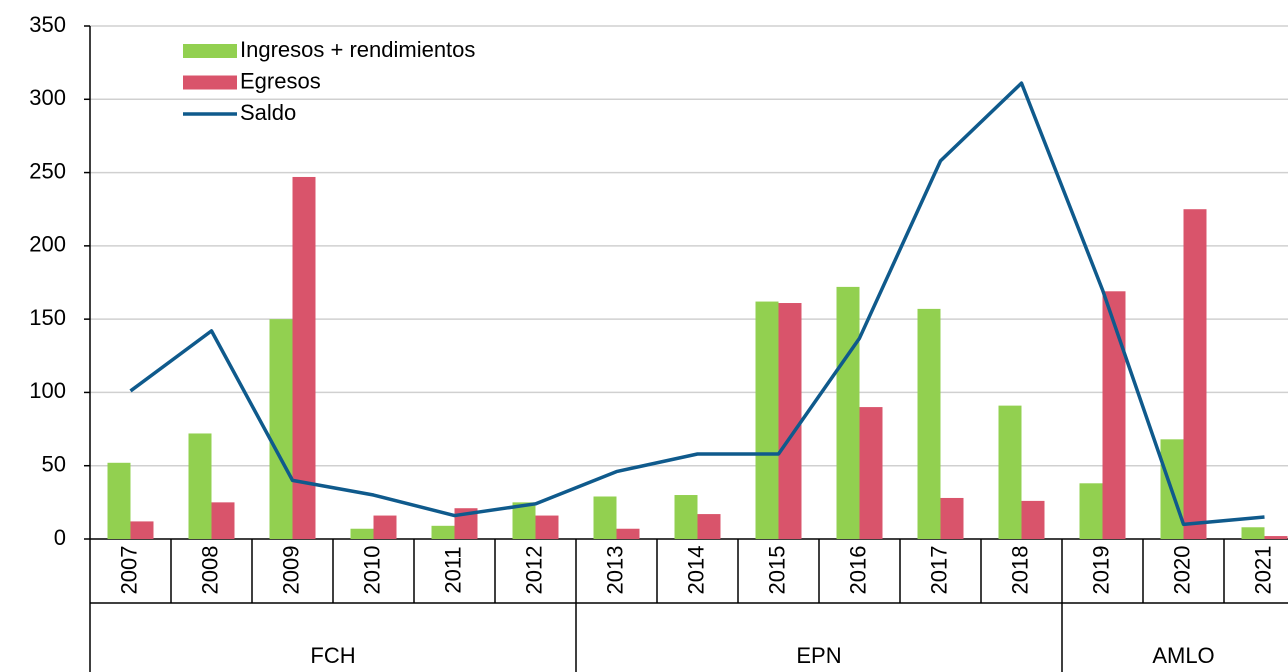 The width and height of the screenshot is (1288, 672). What do you see at coordinates (47, 317) in the screenshot?
I see `y-tick-label: 150` at bounding box center [47, 317].